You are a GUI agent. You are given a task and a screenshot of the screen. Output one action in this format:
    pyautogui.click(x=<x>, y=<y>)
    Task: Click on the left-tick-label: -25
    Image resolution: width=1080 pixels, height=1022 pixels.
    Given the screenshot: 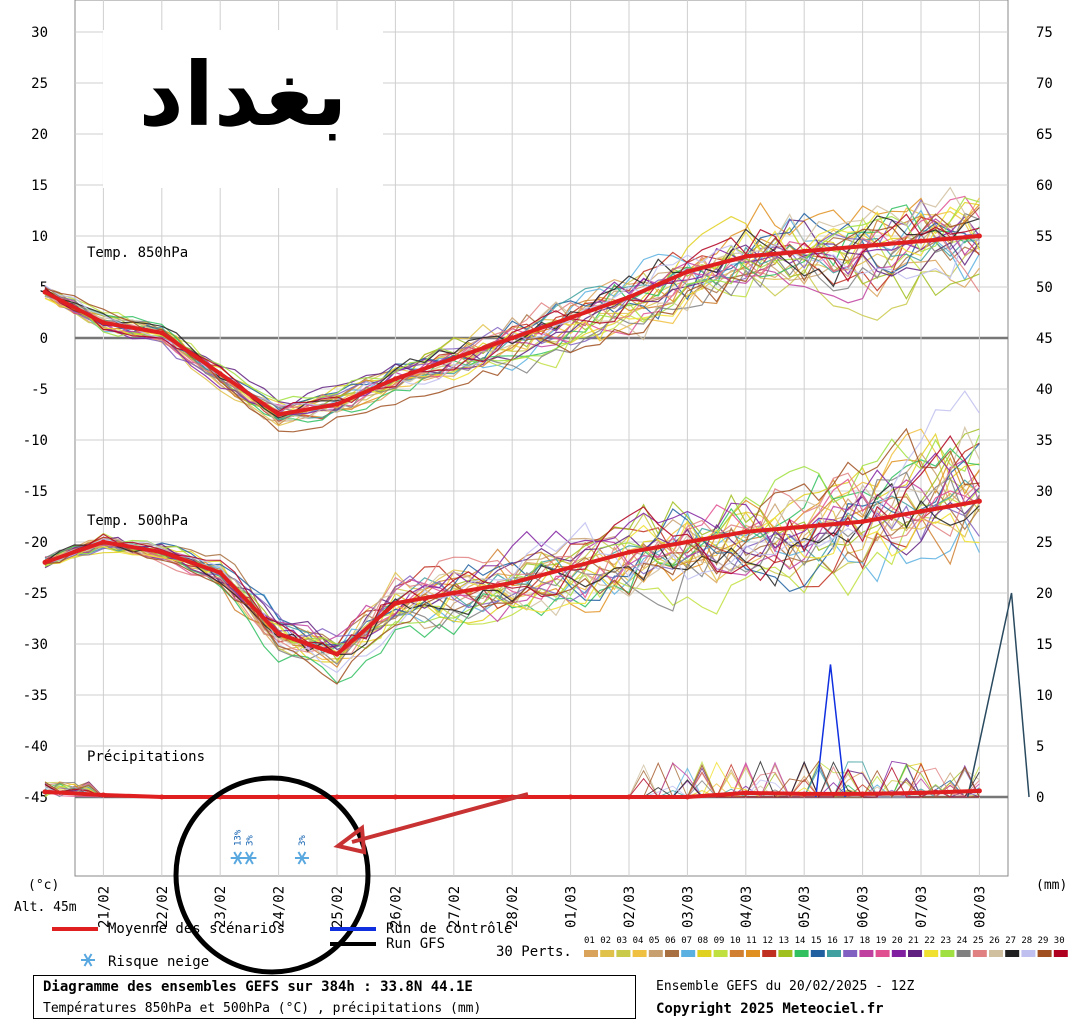 What is the action you would take?
    pyautogui.click(x=35, y=594)
    